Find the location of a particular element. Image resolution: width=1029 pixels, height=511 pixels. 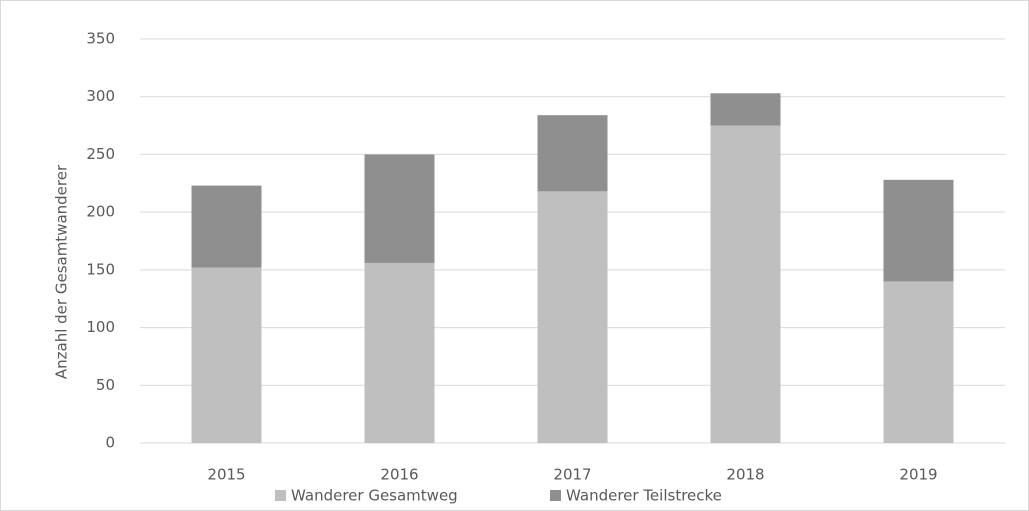

y-axis-label: Anzahl der Gesamtwanderer is located at coordinates (62, 271).